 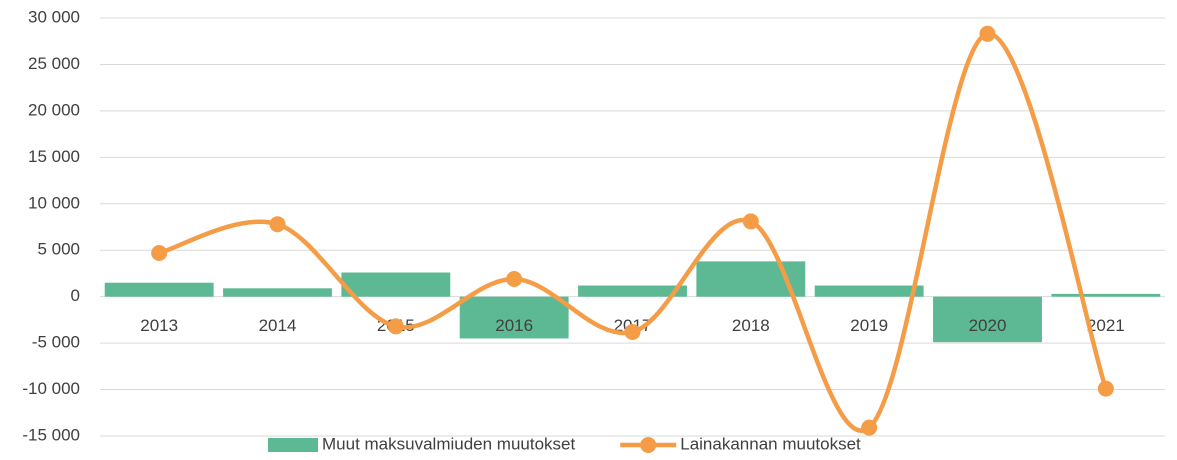 I want to click on y-tick-label: -15 000, so click(x=51, y=434).